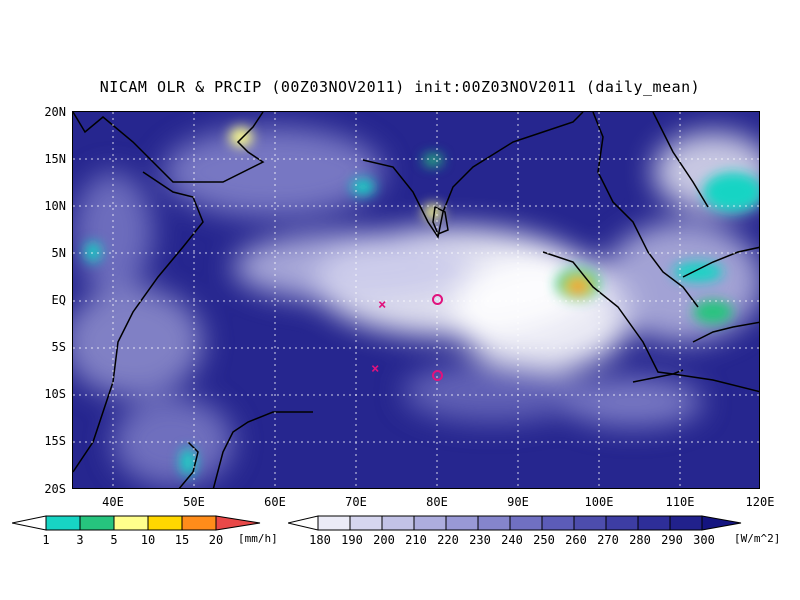  What do you see at coordinates (55, 159) in the screenshot?
I see `lat-label: 15N` at bounding box center [55, 159].